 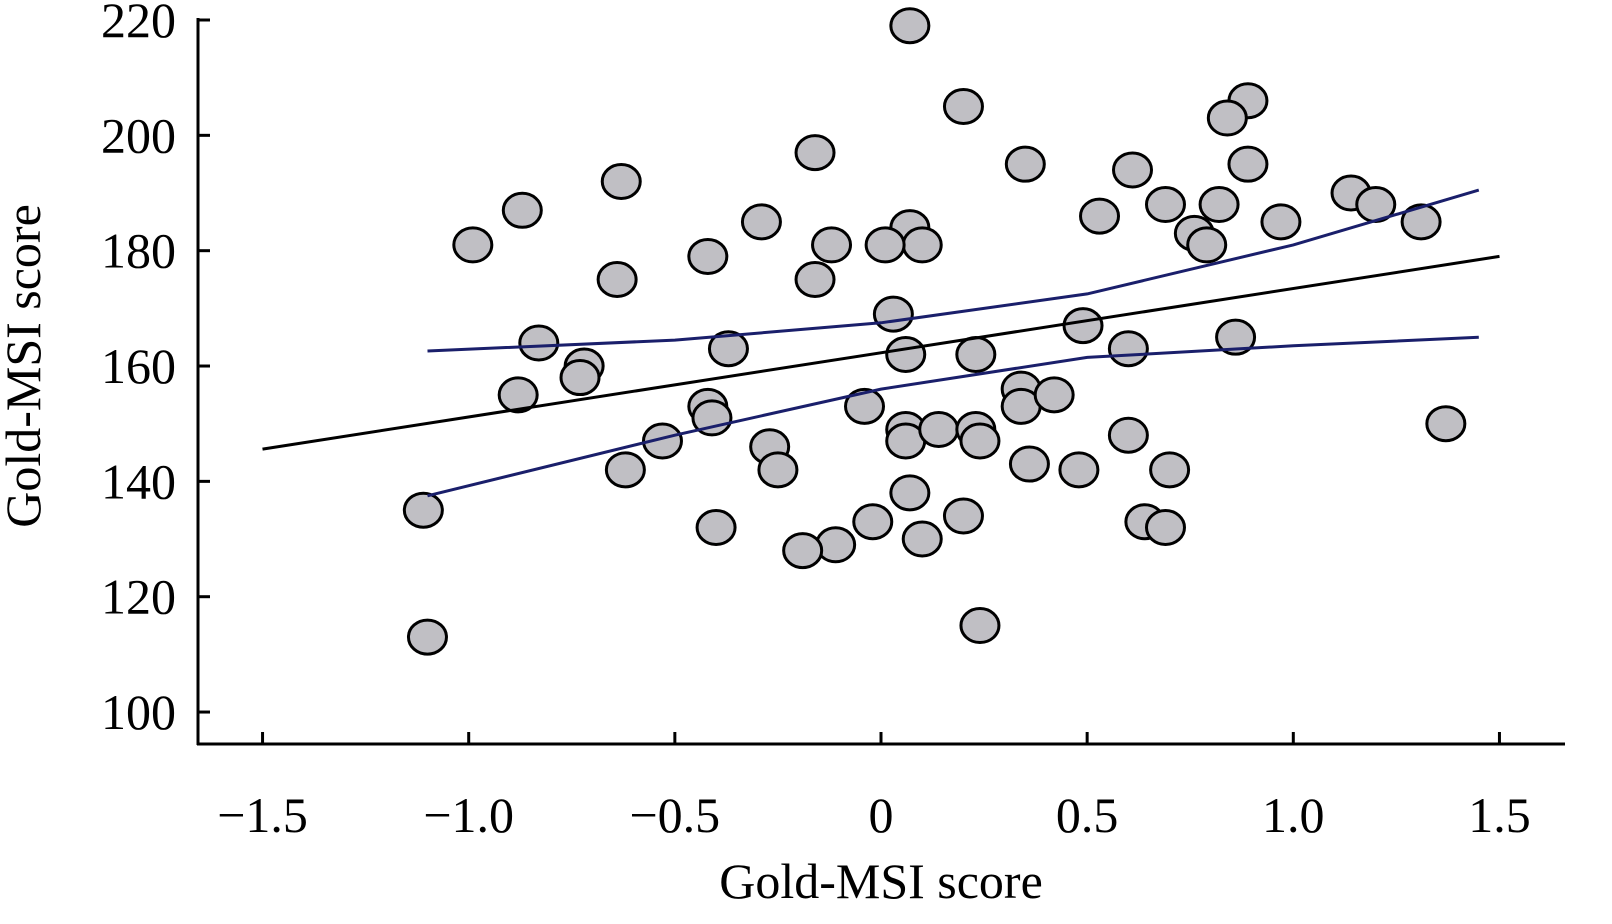 I want to click on y-tick-label: 200, so click(x=138, y=135).